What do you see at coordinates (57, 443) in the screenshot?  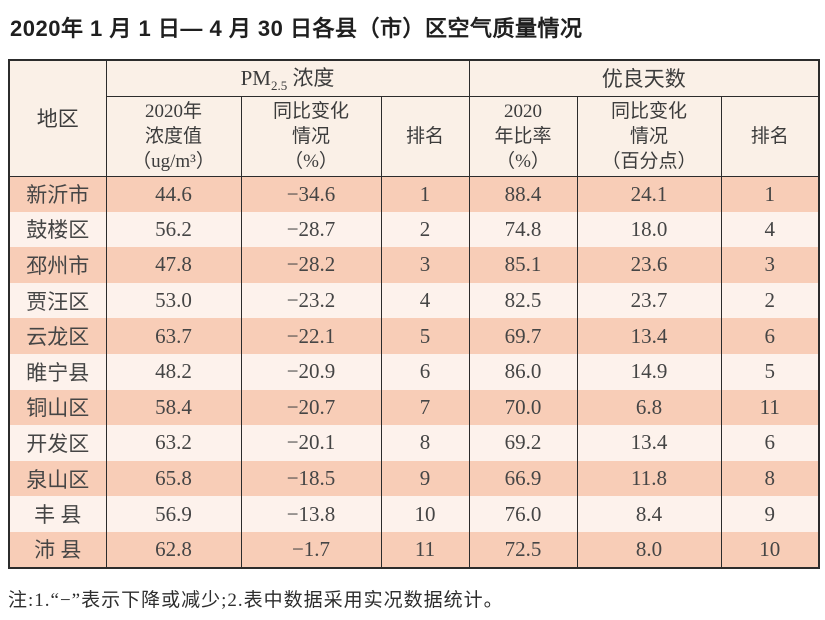 I see `region-cell: 开发区` at bounding box center [57, 443].